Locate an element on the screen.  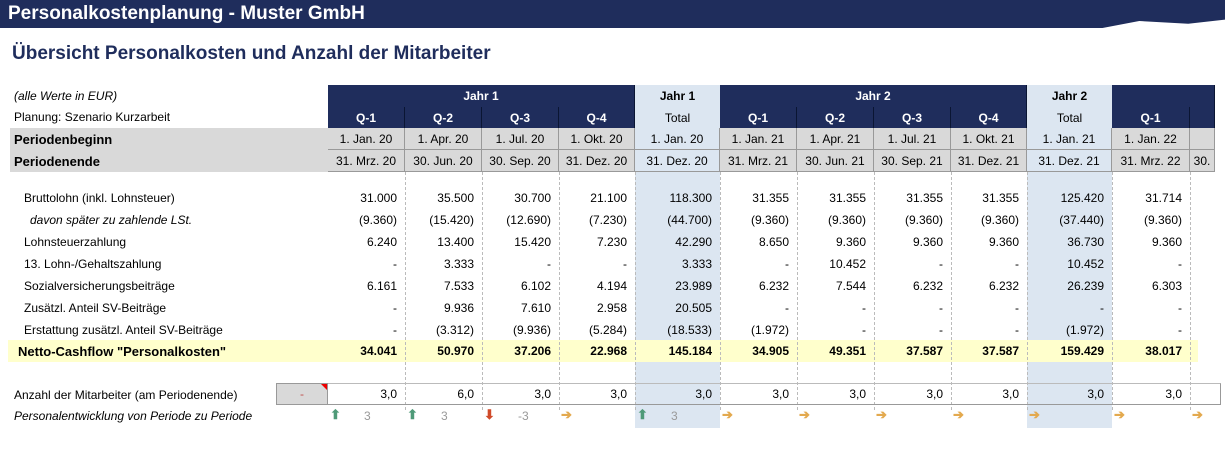
unit-note: (alle Werte in EUR) is located at coordinates (66, 96).